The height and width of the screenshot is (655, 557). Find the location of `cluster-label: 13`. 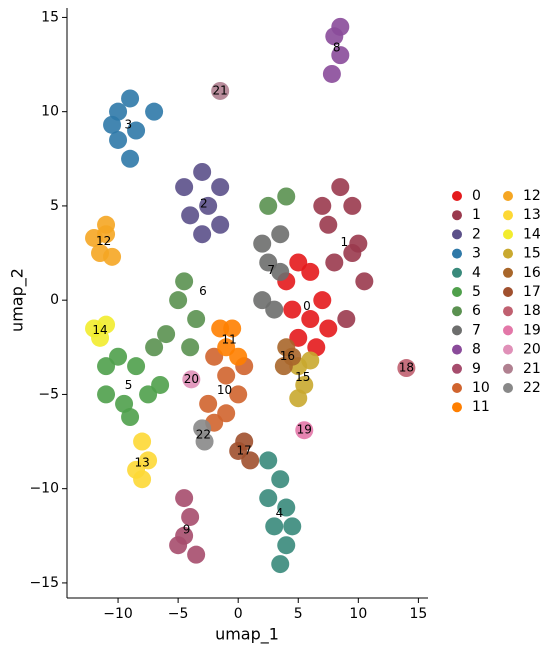

cluster-label: 13 is located at coordinates (141, 462).